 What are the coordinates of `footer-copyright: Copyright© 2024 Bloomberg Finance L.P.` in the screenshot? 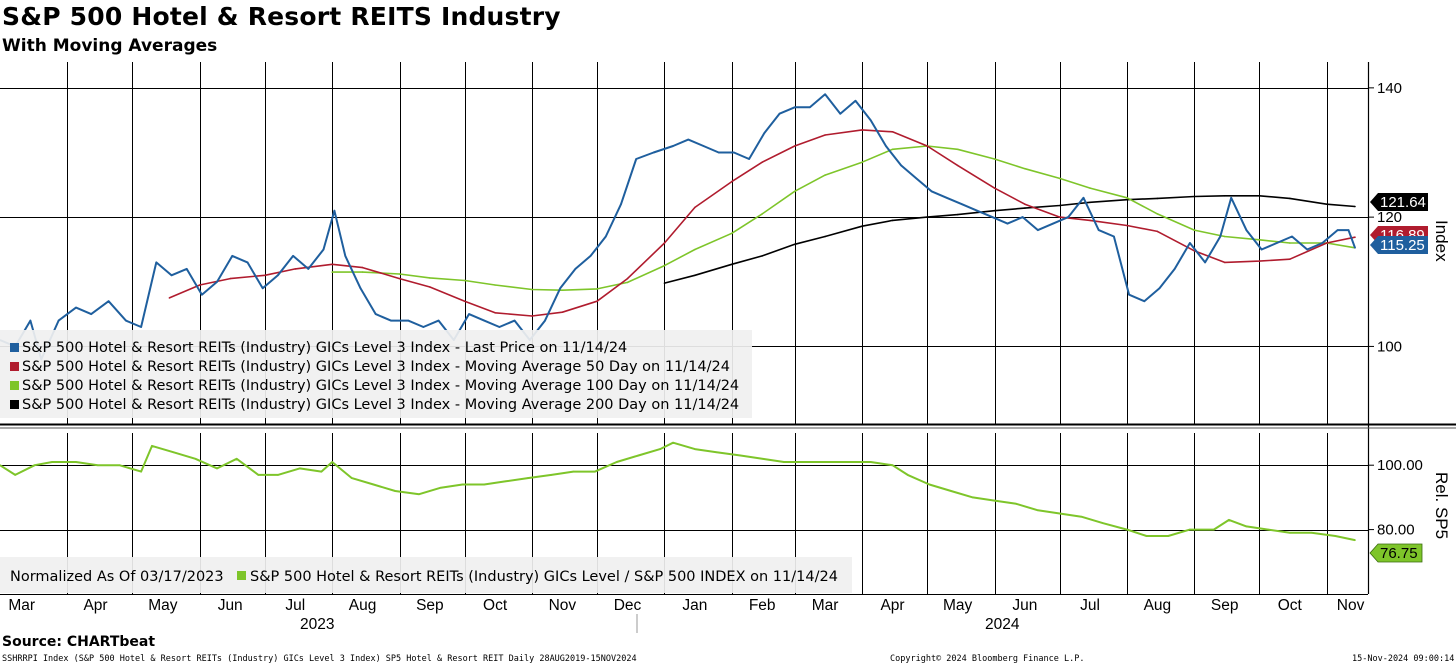 It's located at (987, 659).